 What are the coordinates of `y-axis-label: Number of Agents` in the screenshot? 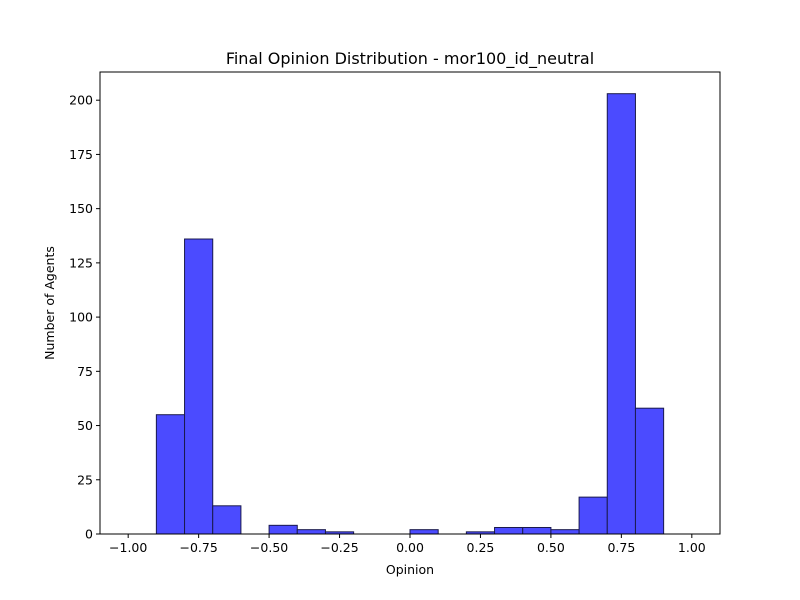 It's located at (49, 303).